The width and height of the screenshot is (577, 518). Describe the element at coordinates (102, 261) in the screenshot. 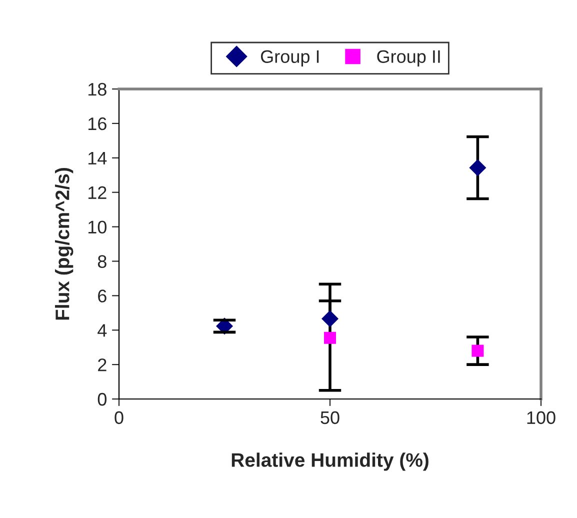

I see `y-tick-label: 8` at that location.